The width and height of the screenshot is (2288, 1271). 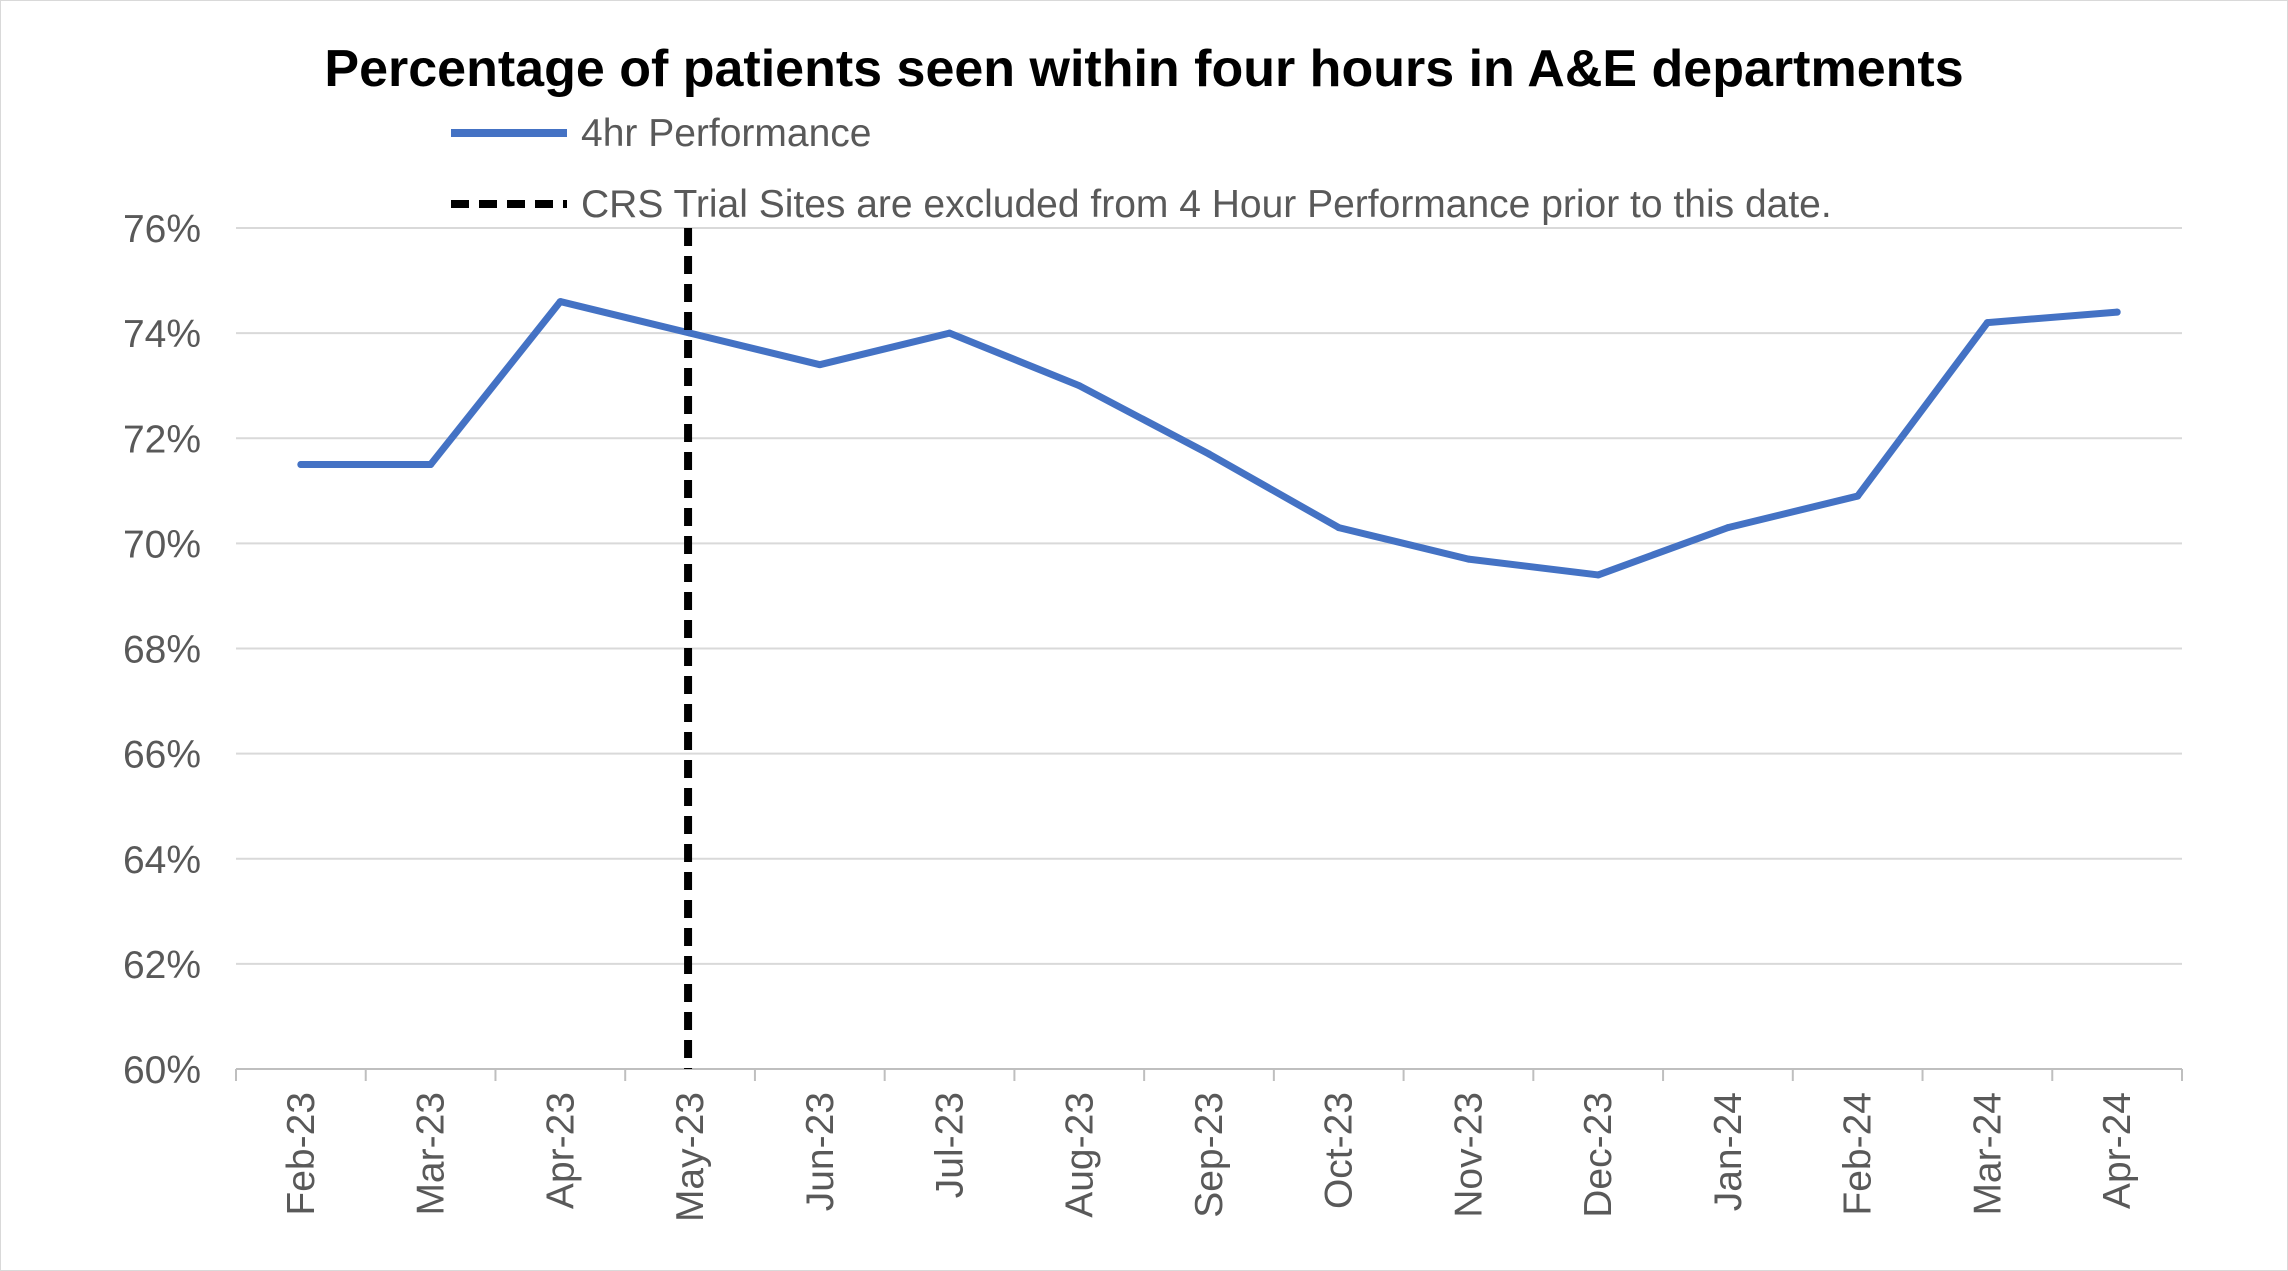 What do you see at coordinates (162, 1070) in the screenshot?
I see `y-tick-label: 60%` at bounding box center [162, 1070].